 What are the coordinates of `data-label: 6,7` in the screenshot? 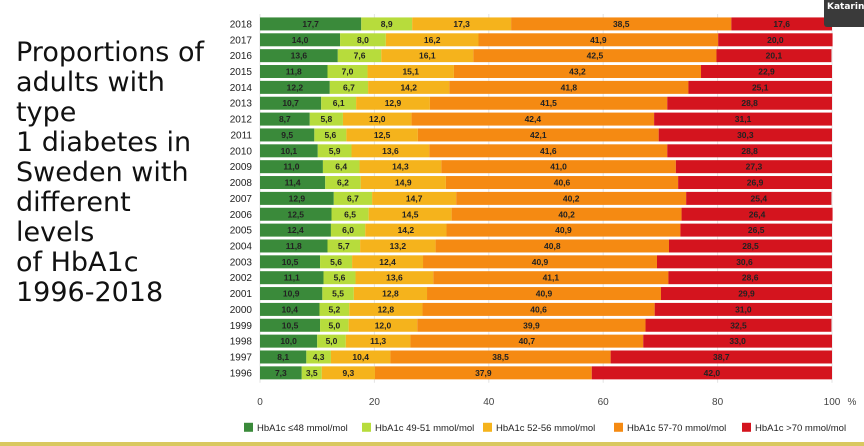 It's located at (353, 198).